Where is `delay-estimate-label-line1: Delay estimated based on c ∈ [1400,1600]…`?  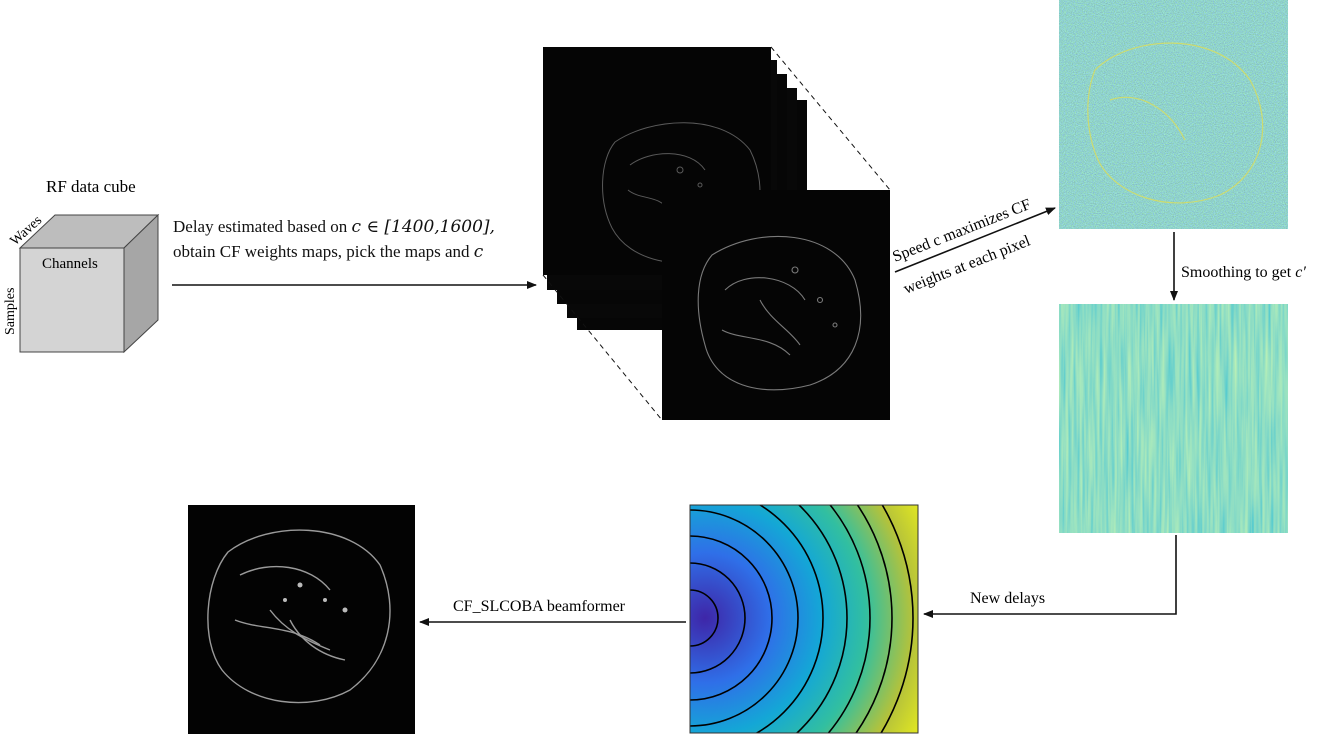 delay-estimate-label-line1: Delay estimated based on c ∈ [1400,1600]… is located at coordinates (334, 227).